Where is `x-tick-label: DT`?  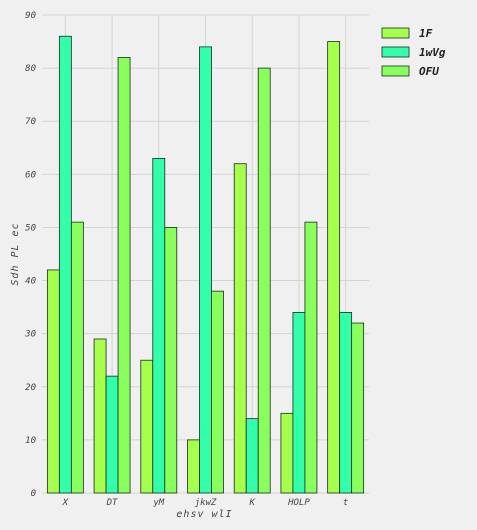
x-tick-label: DT is located at coordinates (112, 503).